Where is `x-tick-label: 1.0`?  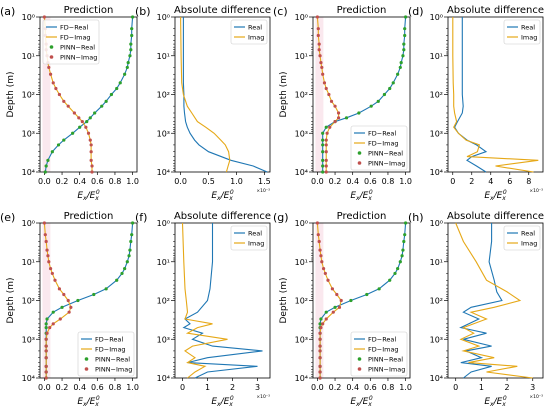
x-tick-label: 1.0 is located at coordinates (132, 387).